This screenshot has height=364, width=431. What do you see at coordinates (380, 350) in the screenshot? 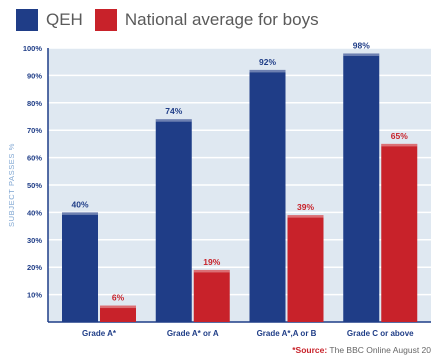
I see `source-text: The BBC Online August 20` at bounding box center [380, 350].